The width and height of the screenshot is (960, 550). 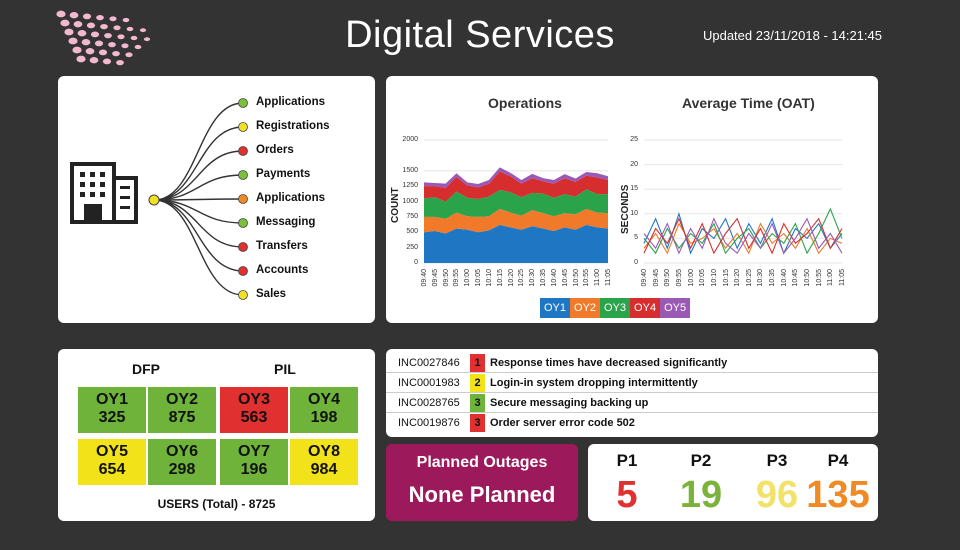 I want to click on service-label: Transfers, so click(x=282, y=246).